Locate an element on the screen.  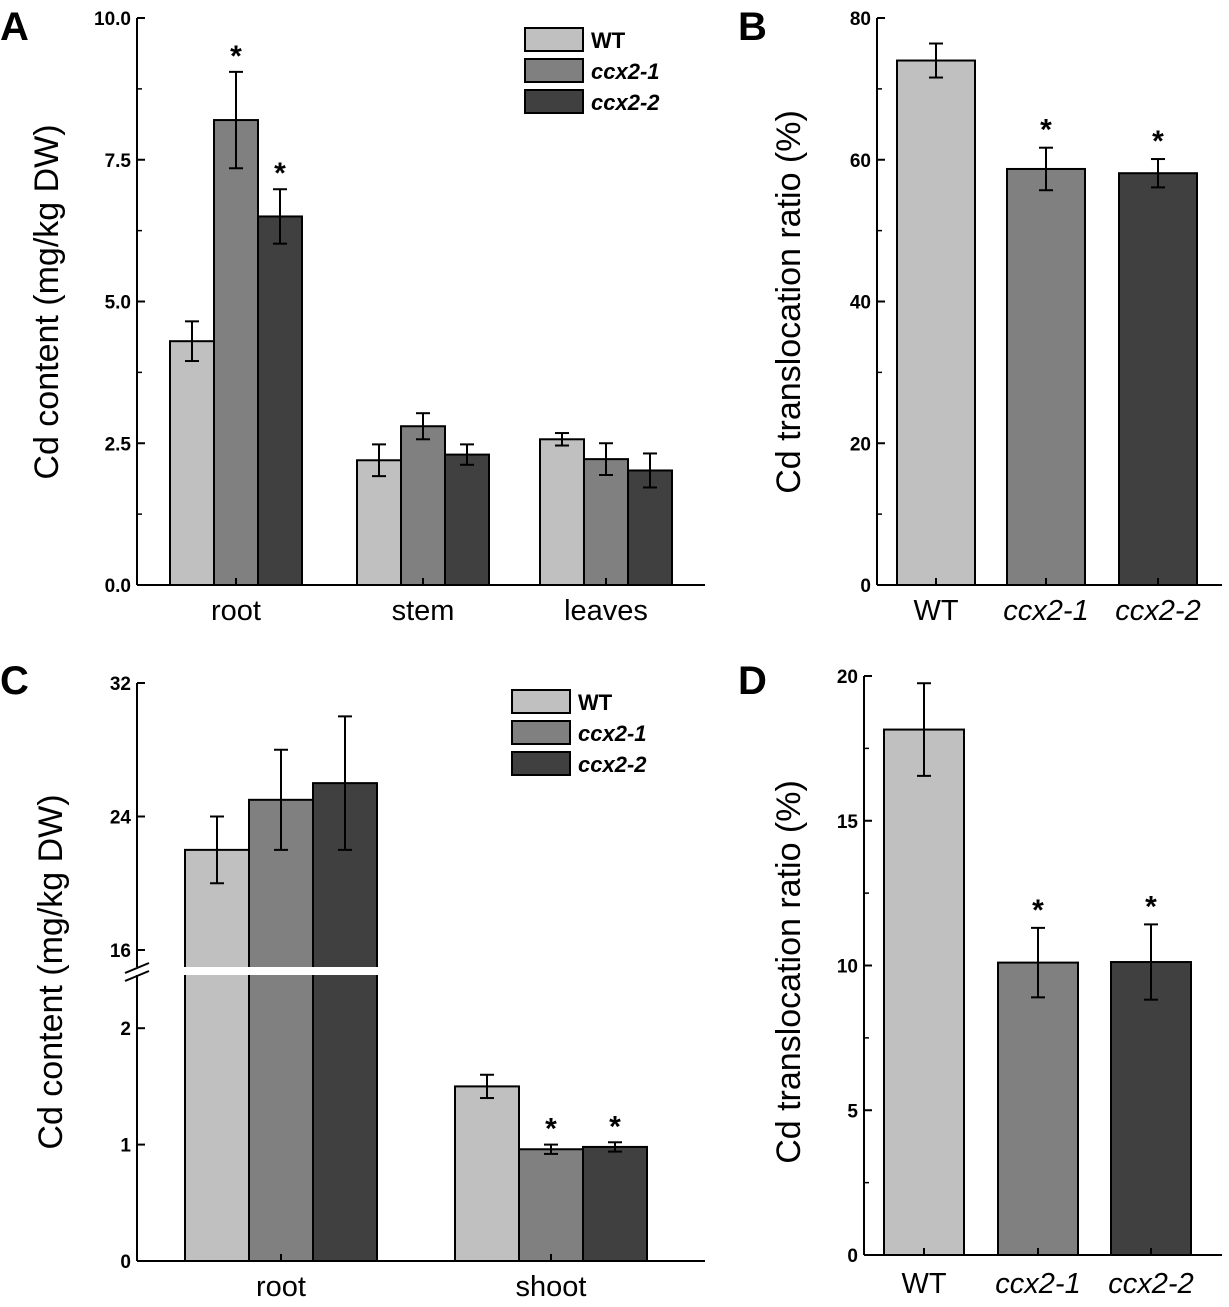
panel-d-letter: D is located at coordinates (752, 681).